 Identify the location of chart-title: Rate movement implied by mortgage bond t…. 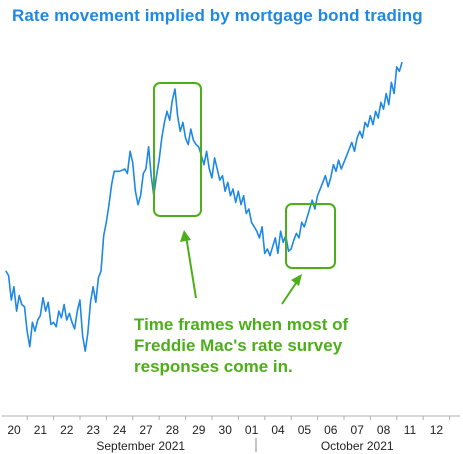
(217, 15).